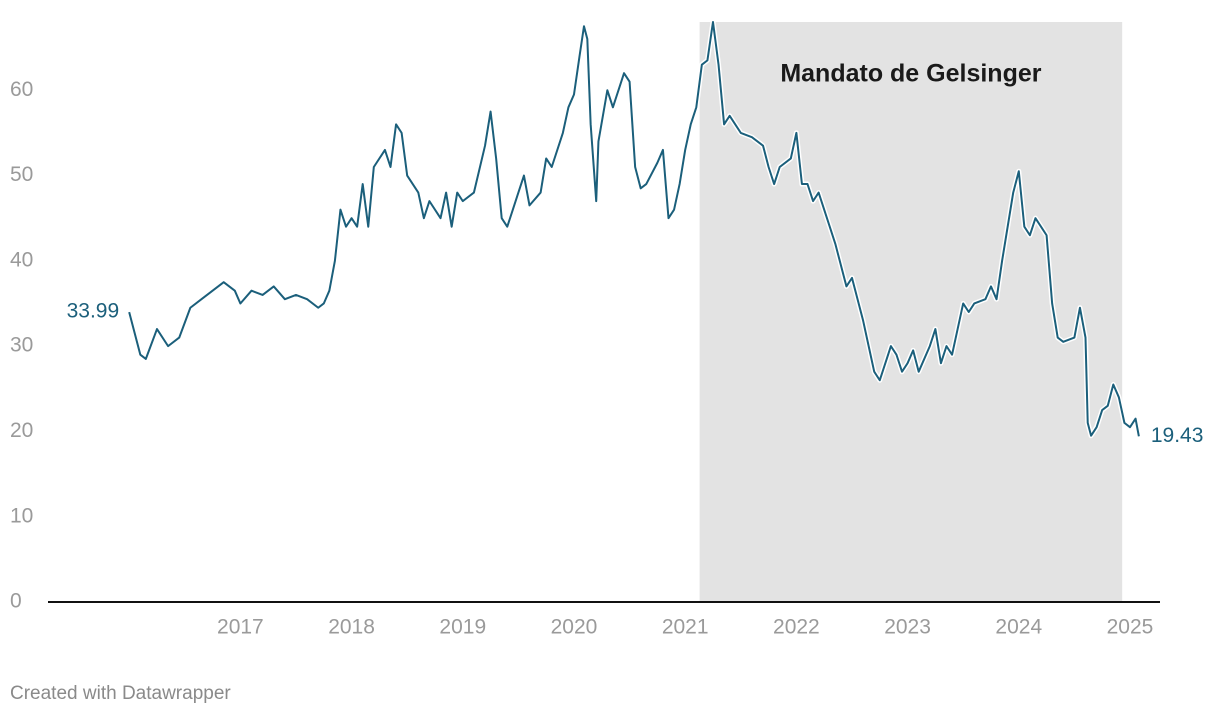  Describe the element at coordinates (21, 515) in the screenshot. I see `y-tick-label: 10` at that location.